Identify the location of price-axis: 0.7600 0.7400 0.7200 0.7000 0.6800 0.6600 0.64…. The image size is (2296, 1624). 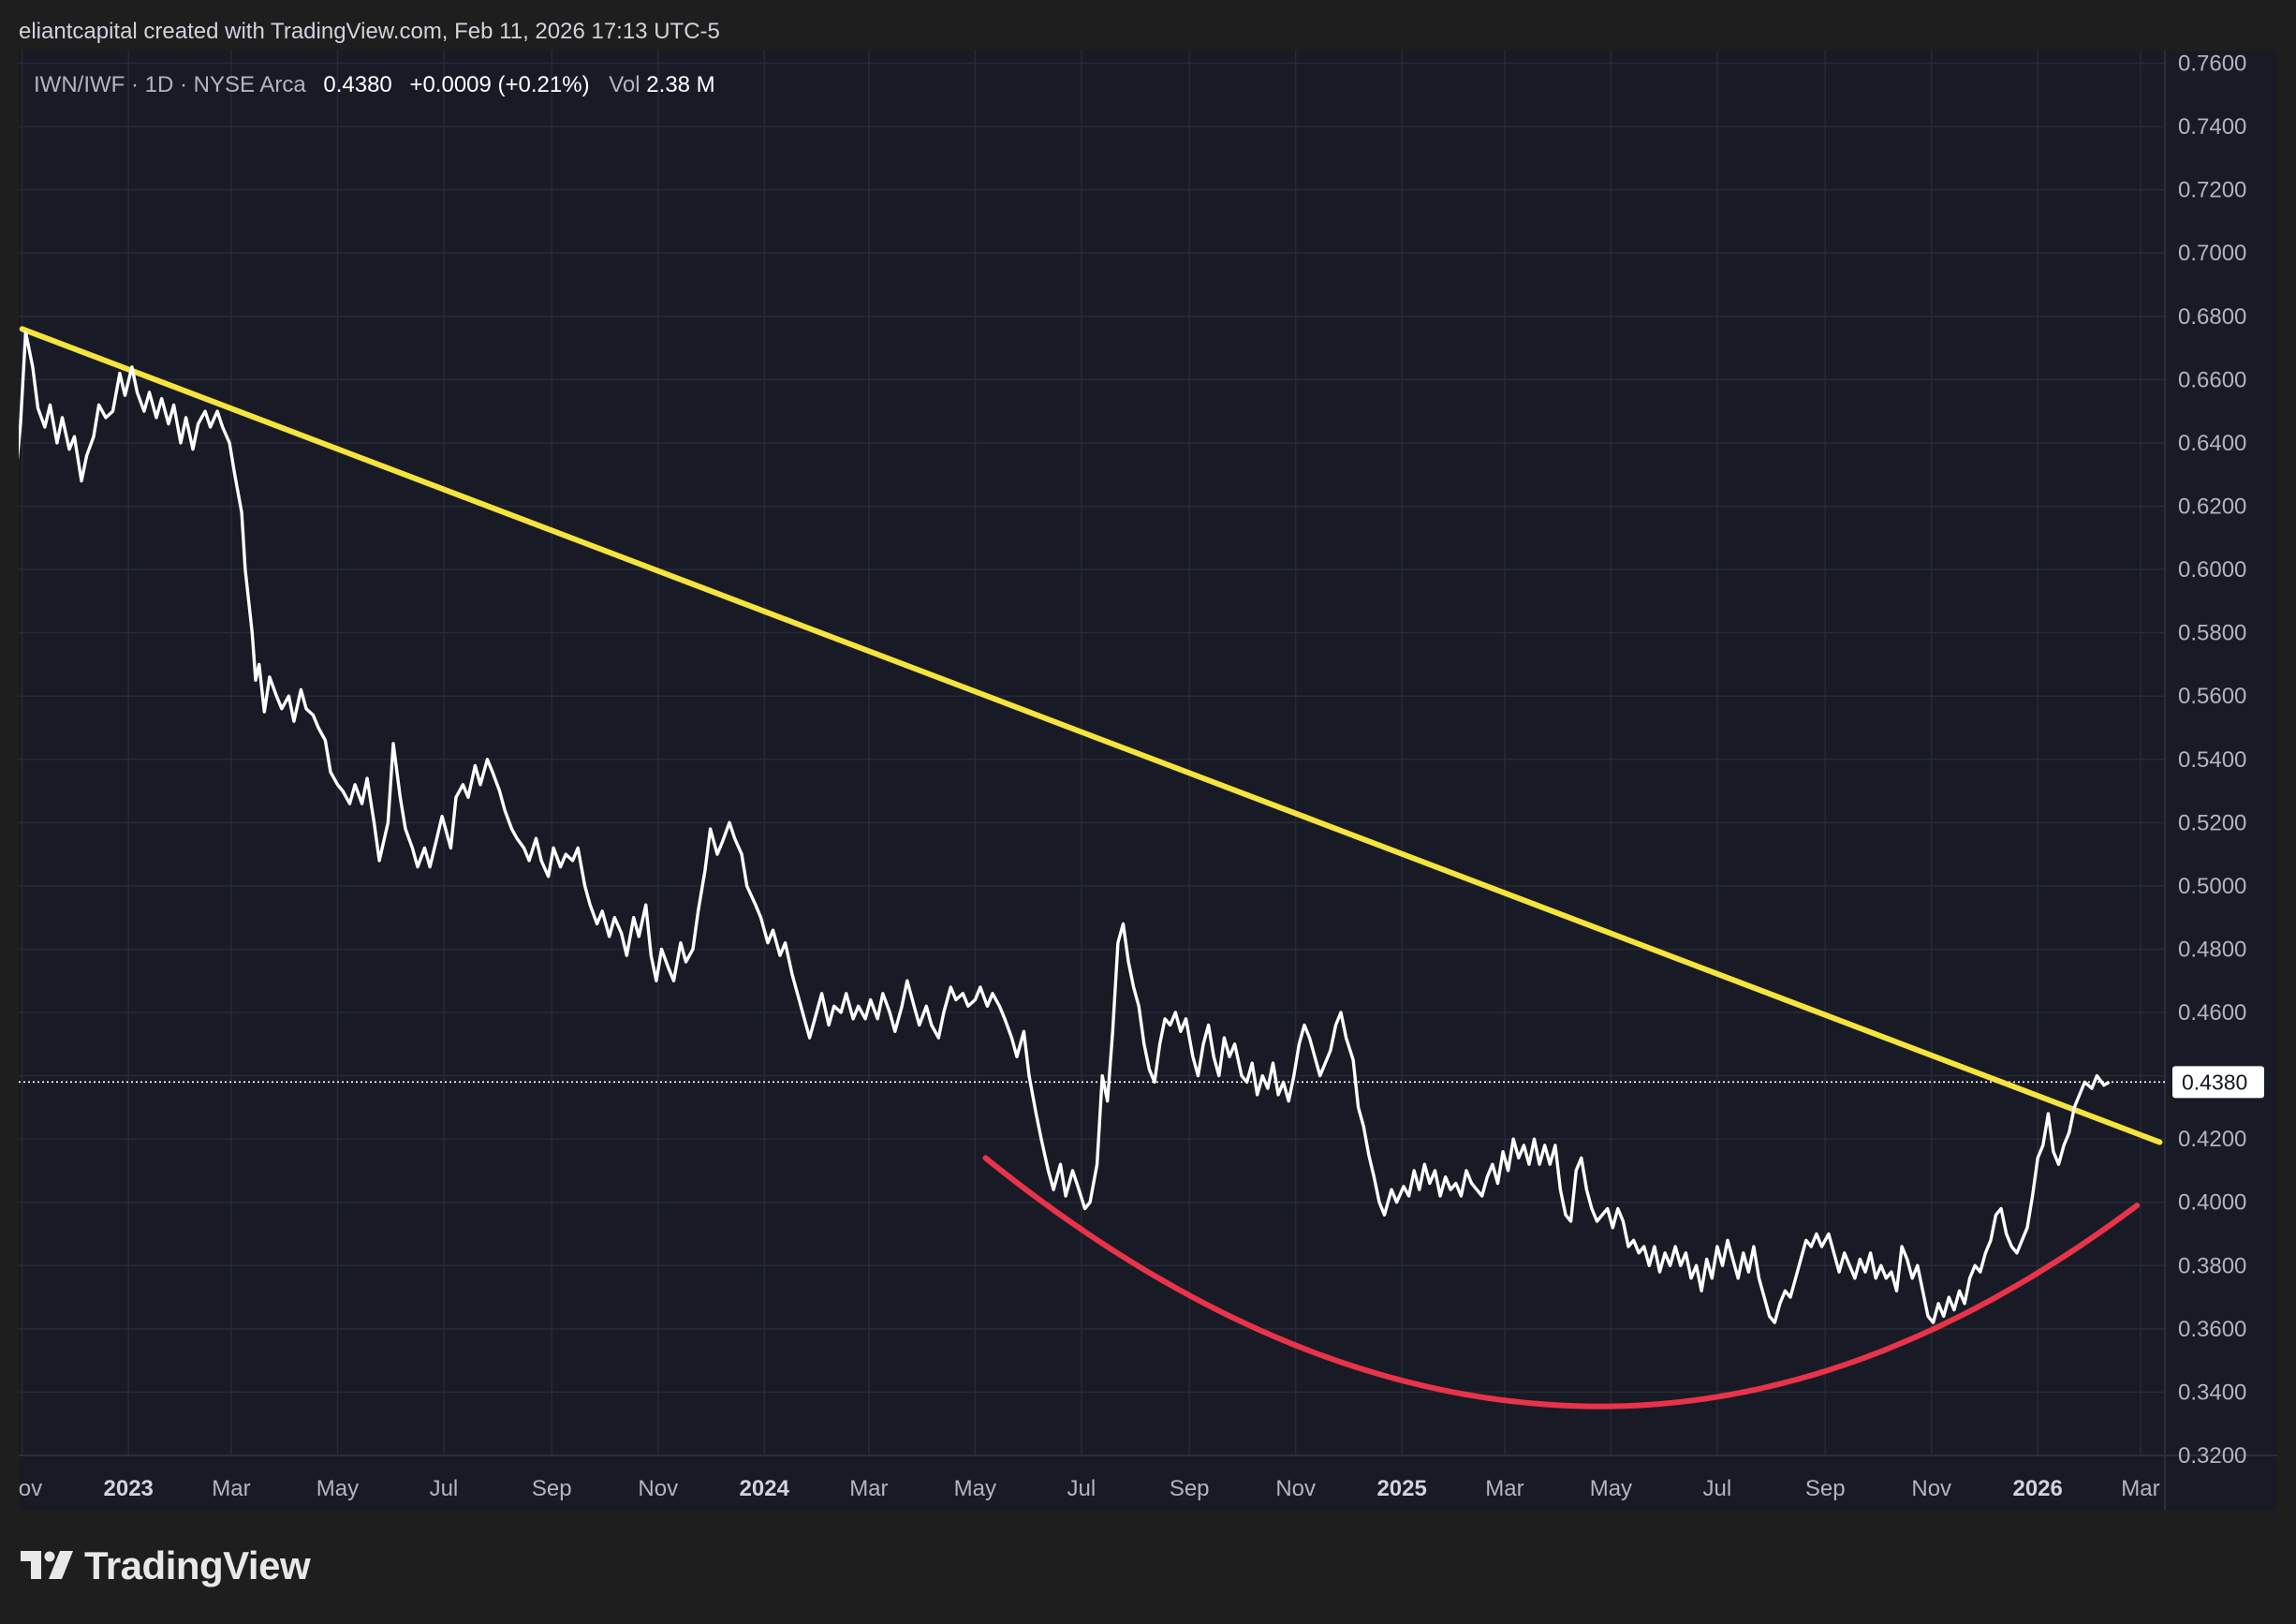
(2212, 760).